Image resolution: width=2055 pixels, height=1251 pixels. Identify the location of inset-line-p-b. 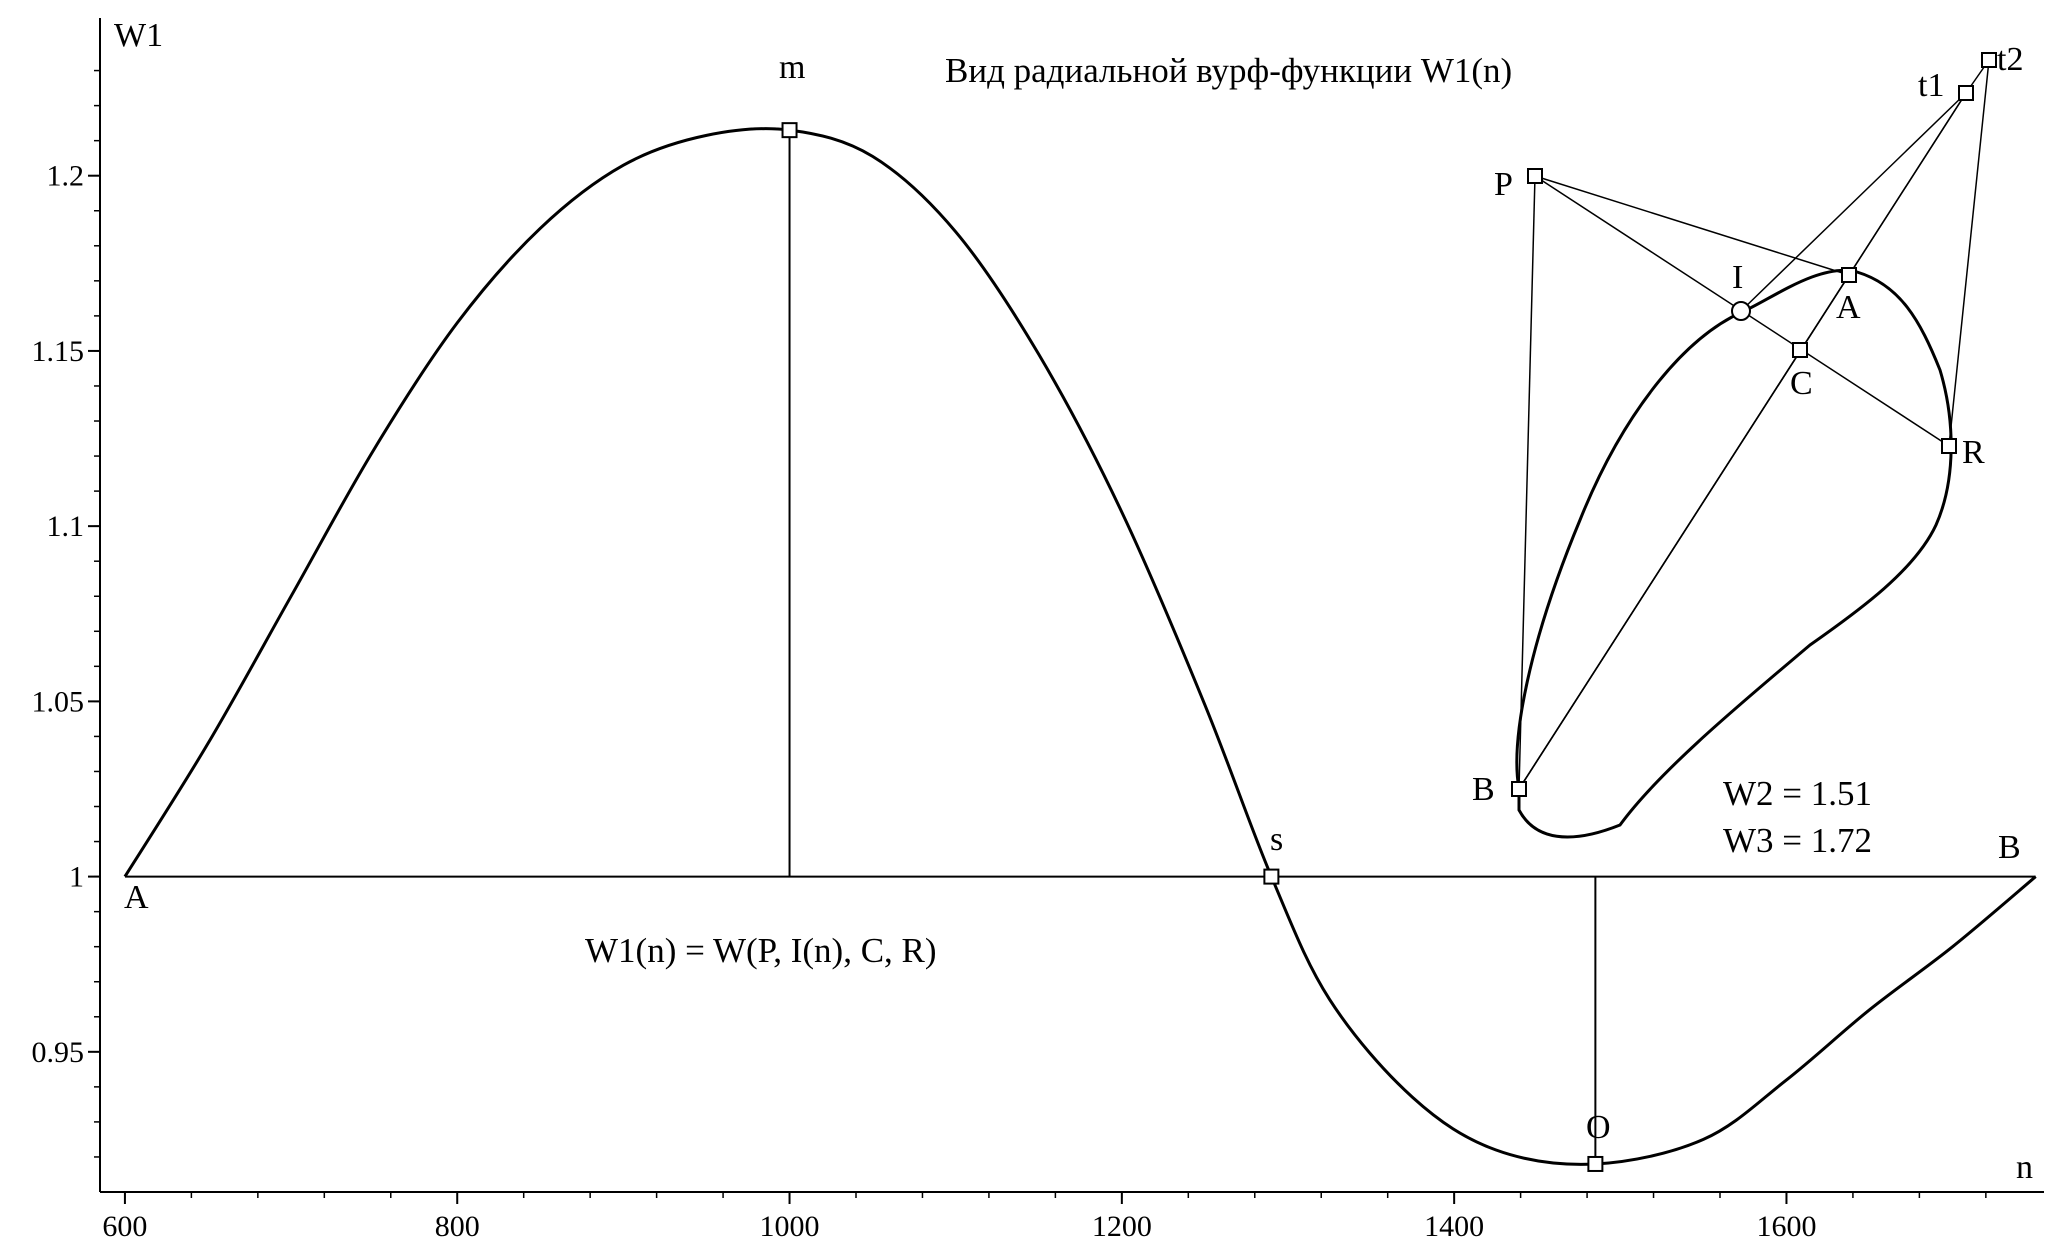
(1527, 482).